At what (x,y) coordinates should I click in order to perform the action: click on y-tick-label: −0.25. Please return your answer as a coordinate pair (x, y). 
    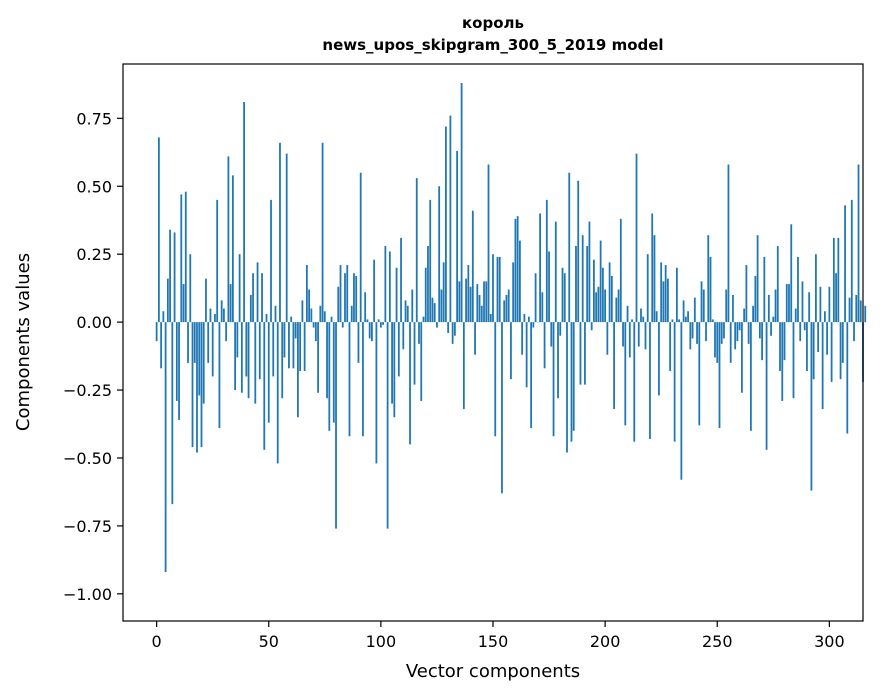
    Looking at the image, I should click on (87, 390).